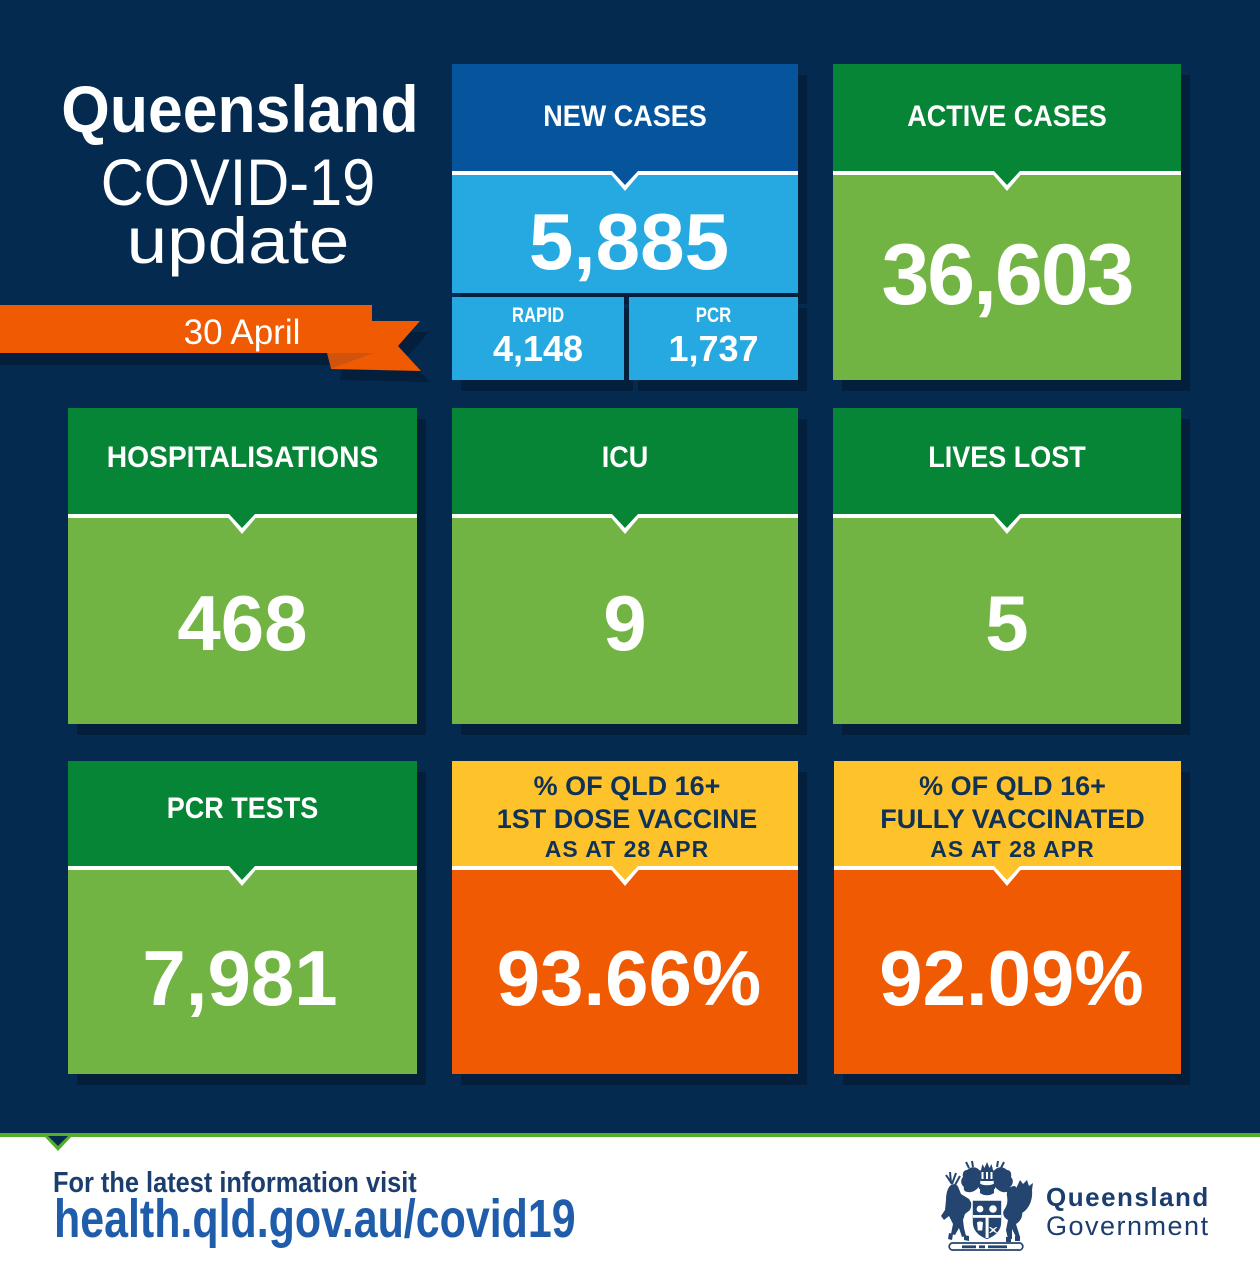 This screenshot has height=1270, width=1260. I want to click on svg-text: 30 April, so click(242, 332).